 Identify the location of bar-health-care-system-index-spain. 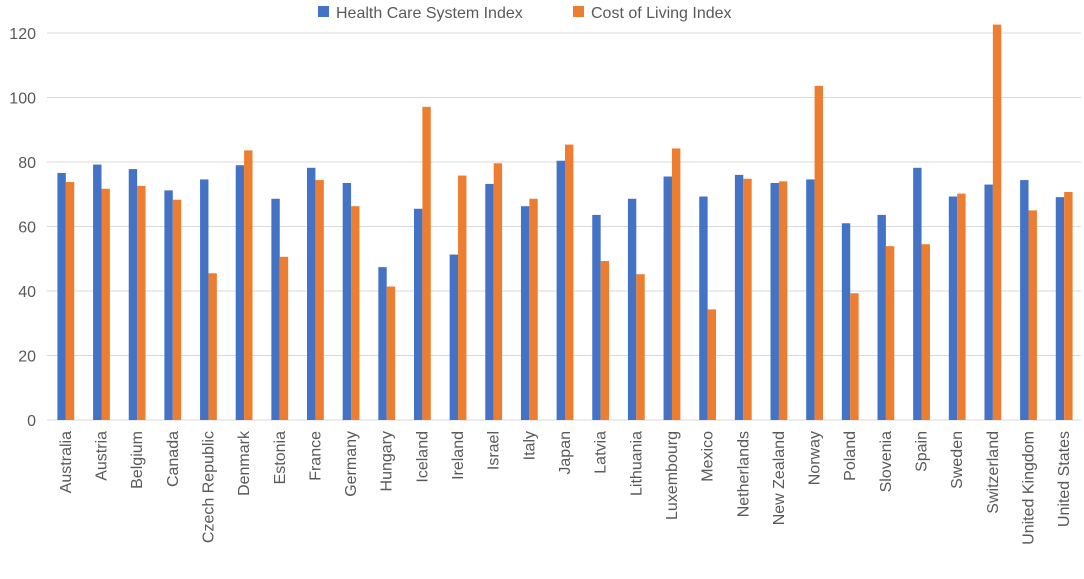
(917, 293).